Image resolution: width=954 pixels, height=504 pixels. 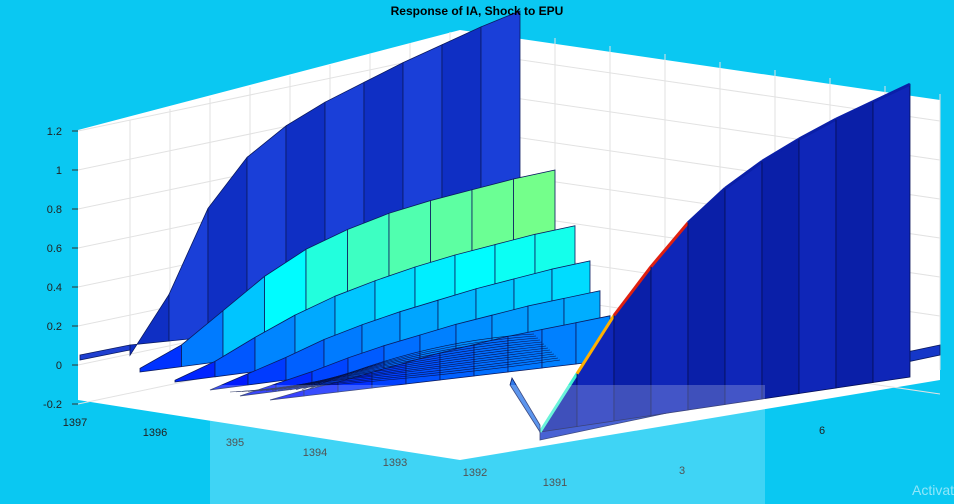 What do you see at coordinates (475, 473) in the screenshot?
I see `x-tick-label: 1392` at bounding box center [475, 473].